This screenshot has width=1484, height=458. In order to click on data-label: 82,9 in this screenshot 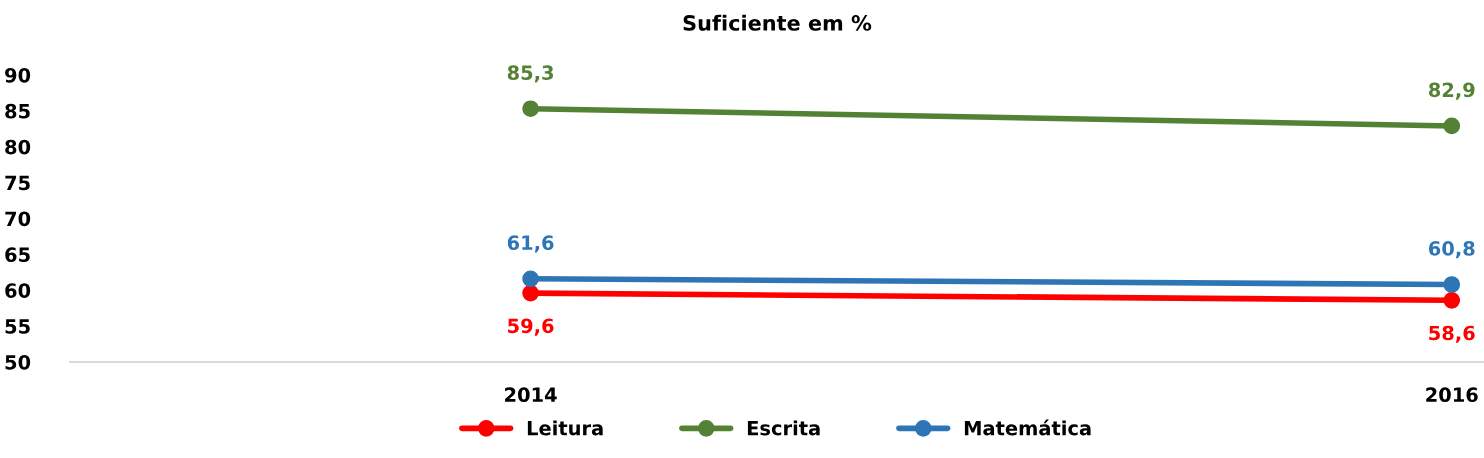, I will do `click(1451, 91)`.